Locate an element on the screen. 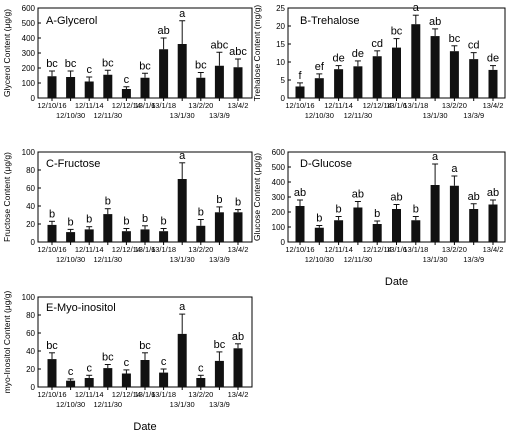 This screenshot has width=510, height=437. y-tick-label: 500 is located at coordinates (29, 23).